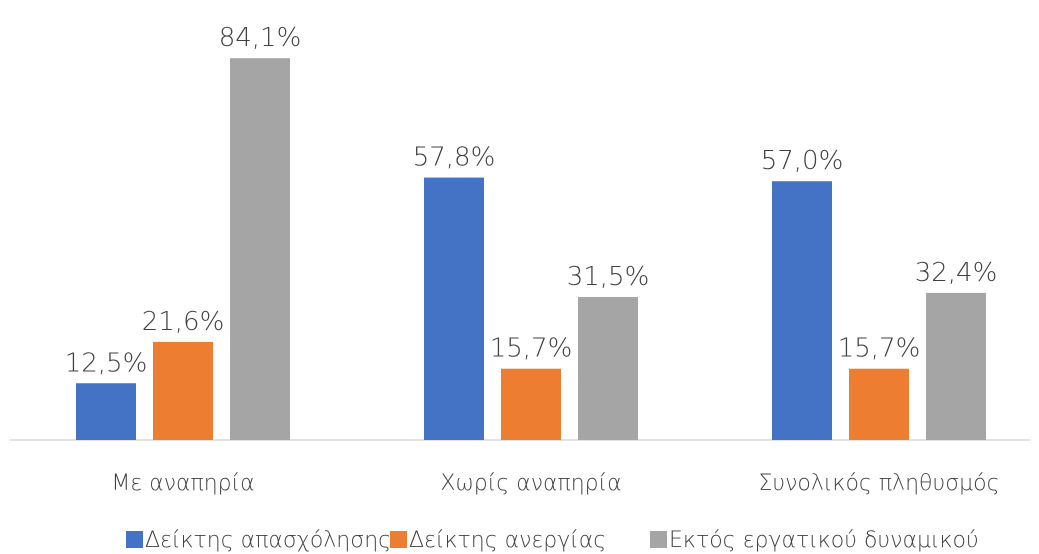 This screenshot has width=1039, height=554. Describe the element at coordinates (260, 38) in the screenshot. I see `data-label: 84,1%` at that location.